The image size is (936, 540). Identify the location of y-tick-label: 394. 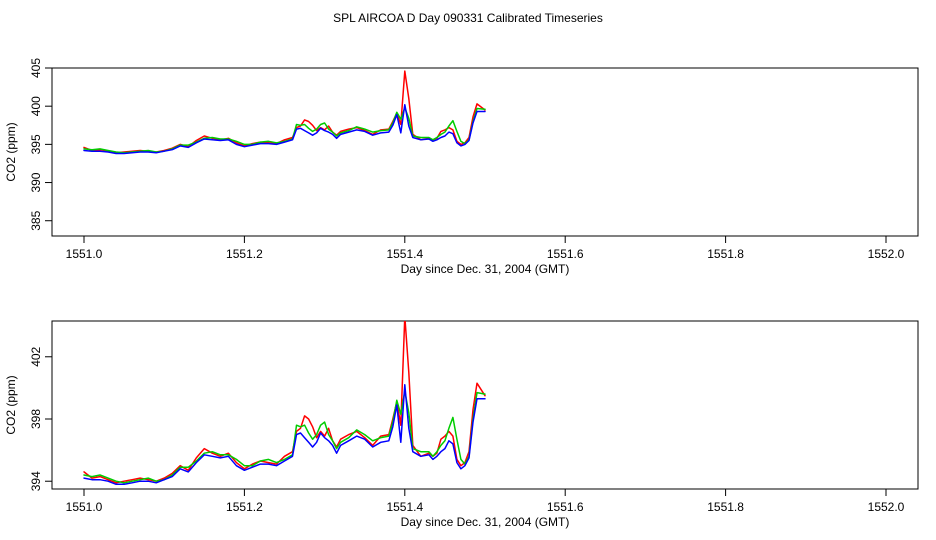
(36, 481).